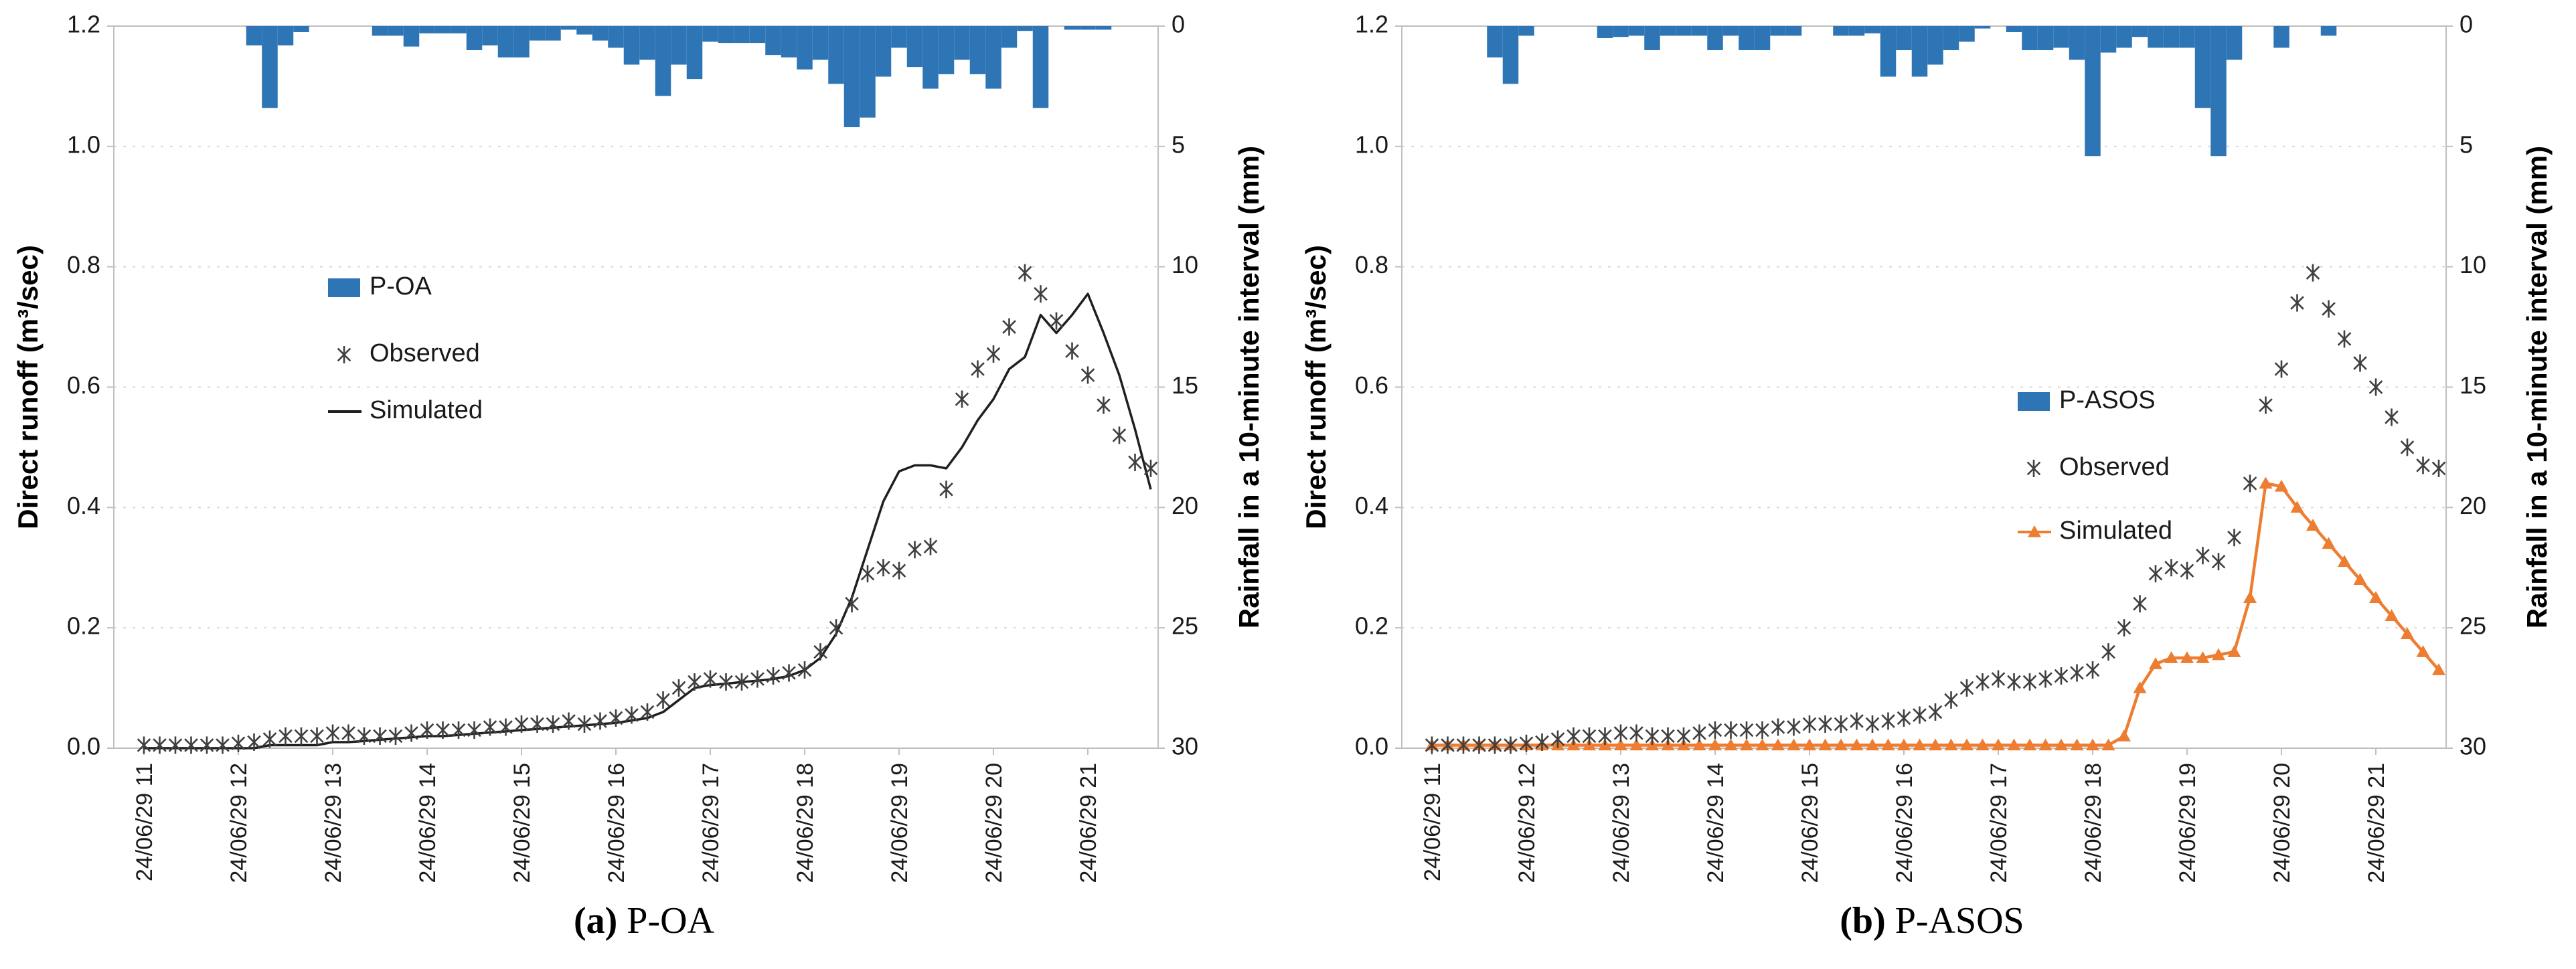 Image resolution: width=2576 pixels, height=969 pixels. Describe the element at coordinates (1372, 144) in the screenshot. I see `left-axis-tick-label: 1.0` at that location.